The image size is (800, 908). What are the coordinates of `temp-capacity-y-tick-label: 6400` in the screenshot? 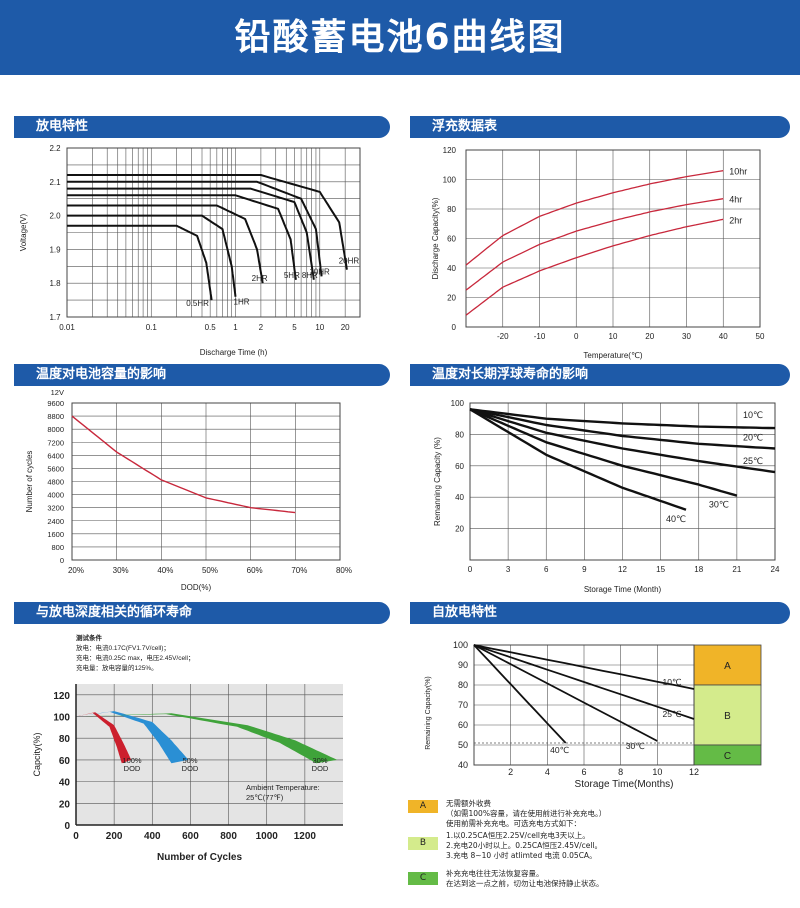 It's located at (55, 455).